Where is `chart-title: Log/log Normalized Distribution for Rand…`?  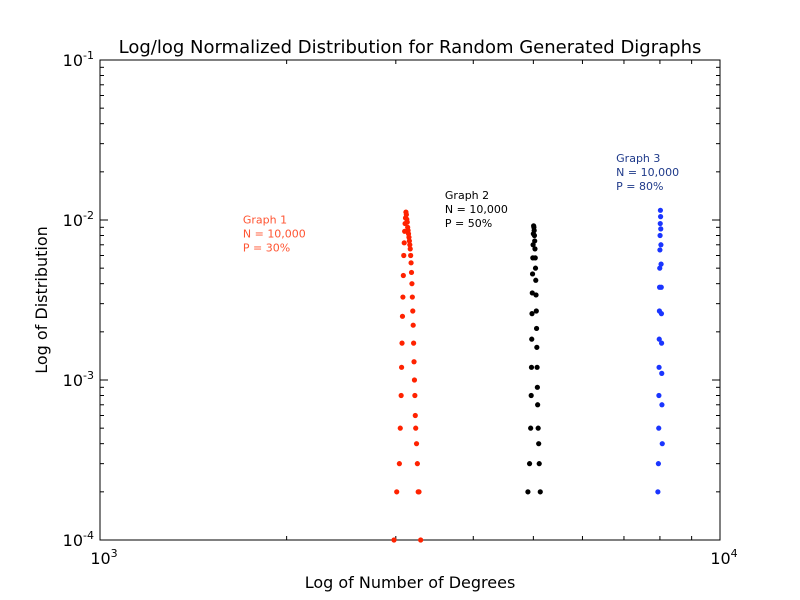
chart-title: Log/log Normalized Distribution for Rand… is located at coordinates (410, 47).